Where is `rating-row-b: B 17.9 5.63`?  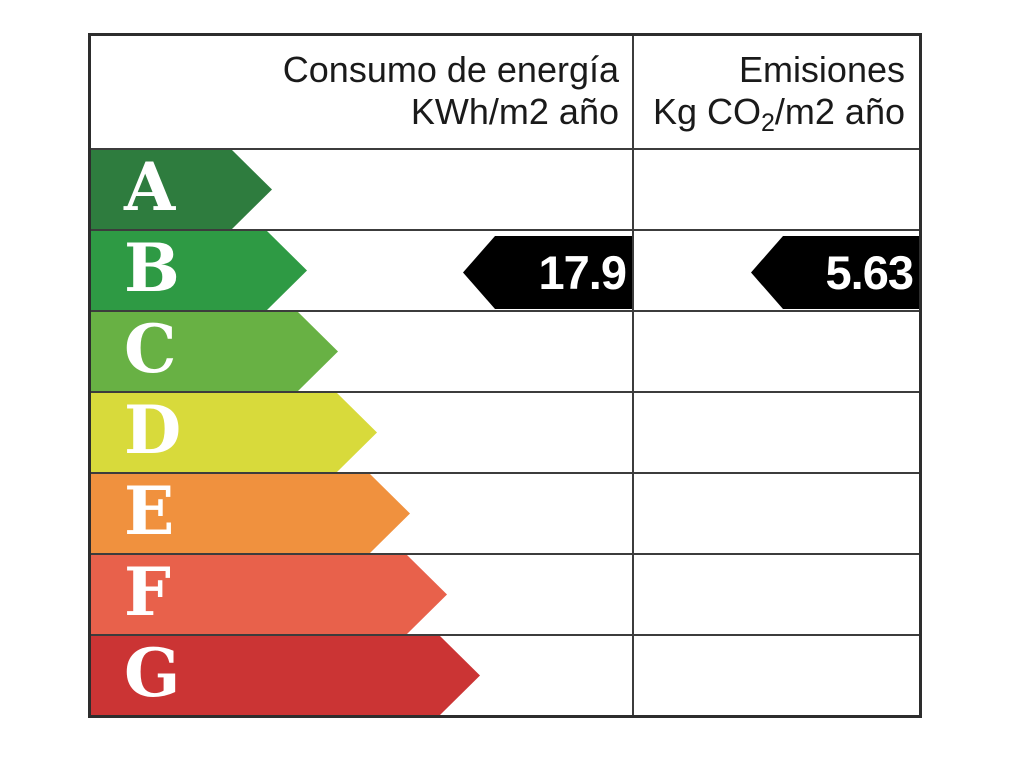 rating-row-b: B 17.9 5.63 is located at coordinates (505, 271).